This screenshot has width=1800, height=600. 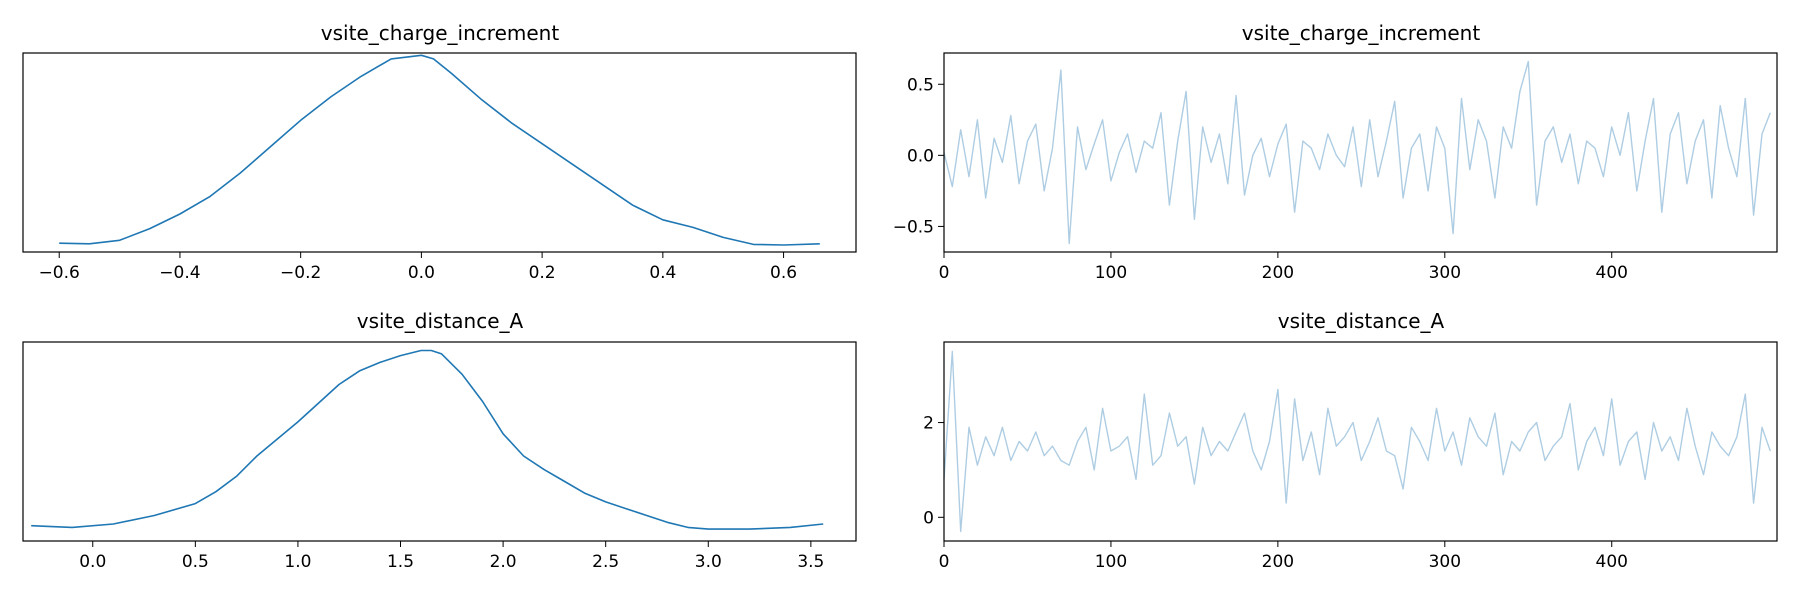 What do you see at coordinates (913, 227) in the screenshot?
I see `y-tick-label: −0.5` at bounding box center [913, 227].